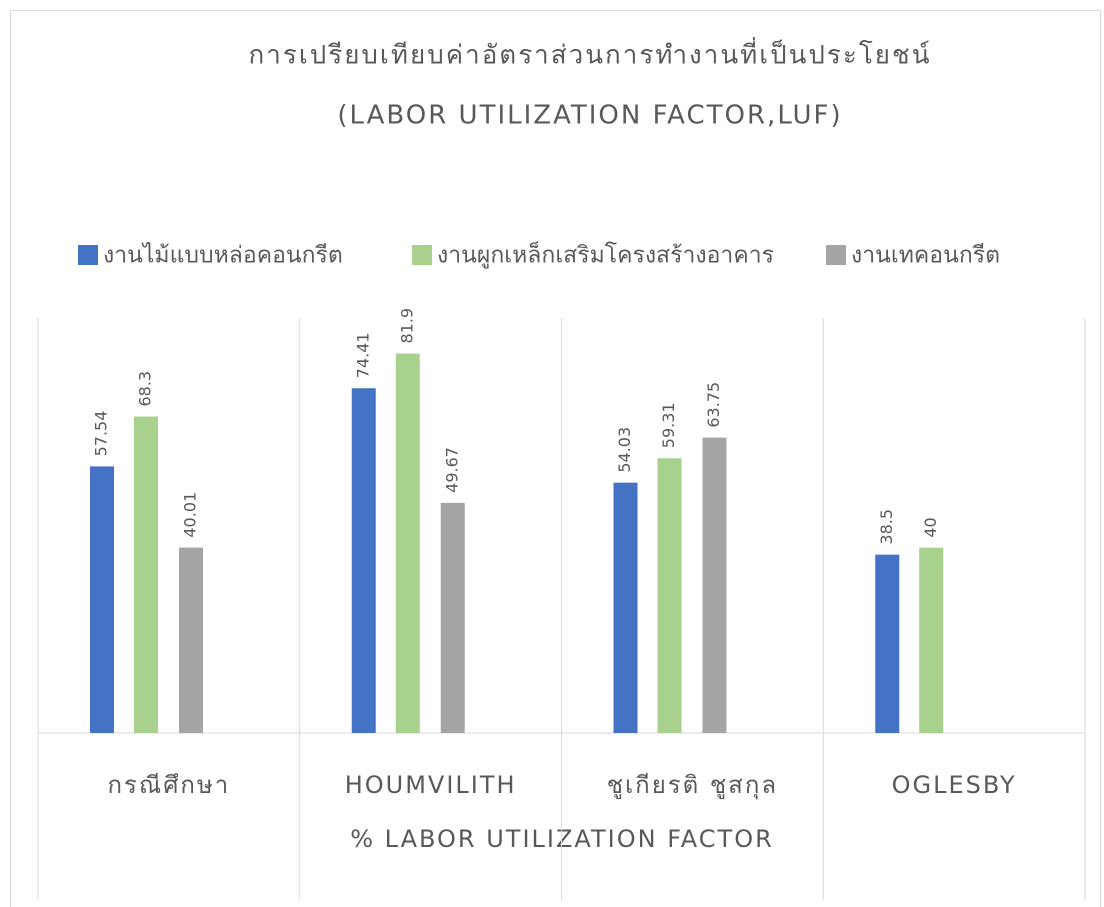 The height and width of the screenshot is (907, 1104). Describe the element at coordinates (954, 785) in the screenshot. I see `x-tick-label: OGLESBY` at that location.